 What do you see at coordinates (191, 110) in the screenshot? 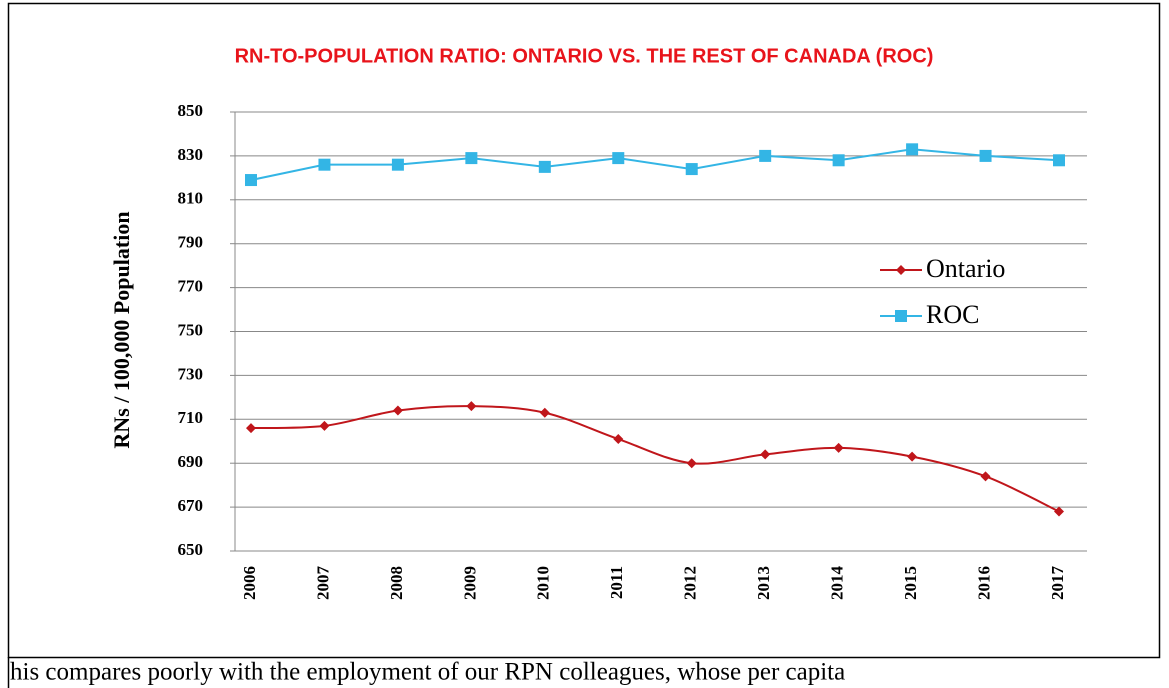
I see `y-tick-label: 850` at bounding box center [191, 110].